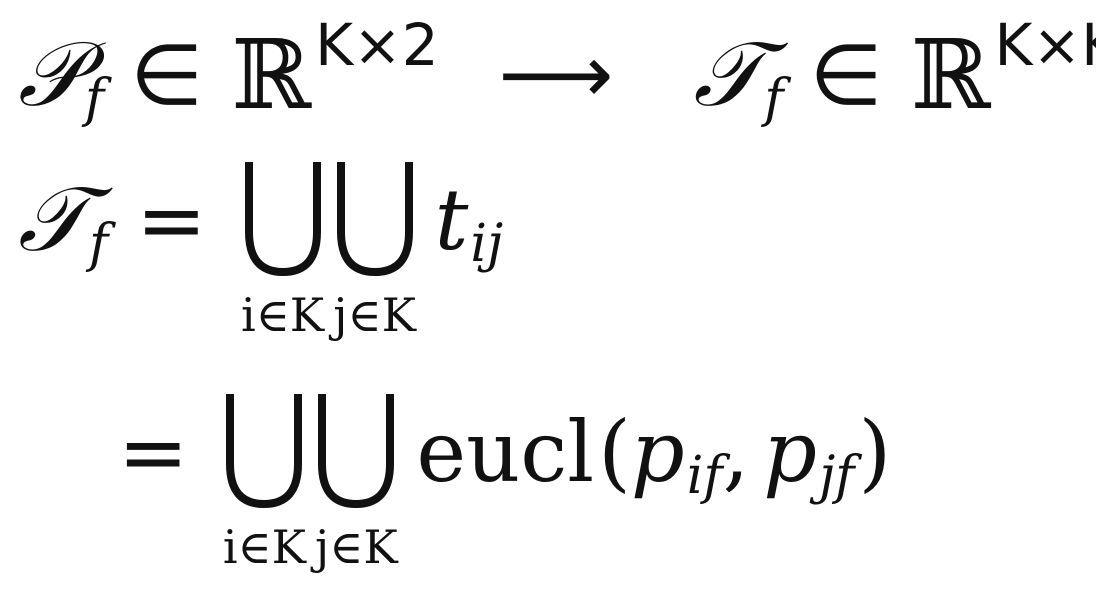 The image size is (1096, 604). What do you see at coordinates (875, 452) in the screenshot?
I see `close-paren: )` at bounding box center [875, 452].